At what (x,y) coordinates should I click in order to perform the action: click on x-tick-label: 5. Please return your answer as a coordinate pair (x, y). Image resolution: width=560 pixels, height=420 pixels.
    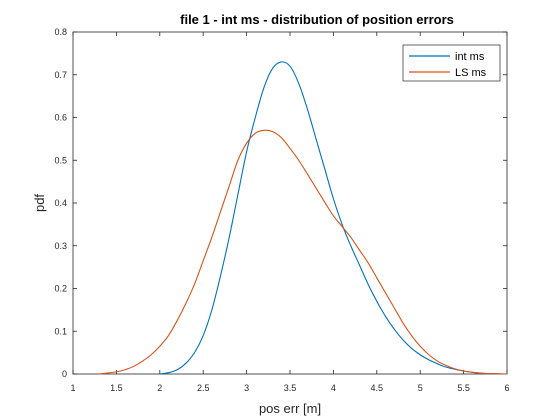
    Looking at the image, I should click on (420, 388).